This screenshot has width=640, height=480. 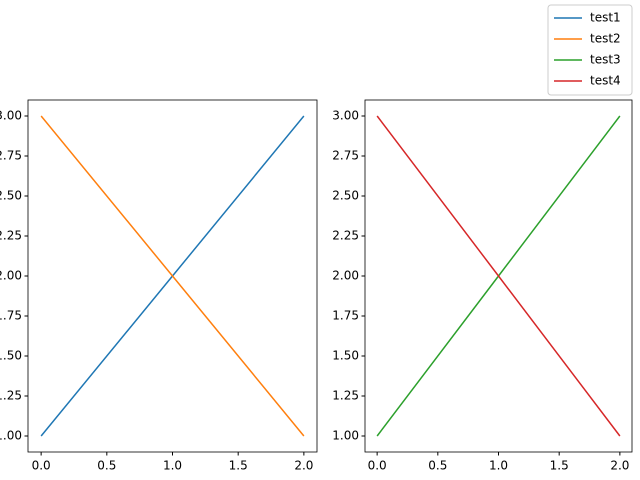 I want to click on legend-box, so click(x=590, y=50).